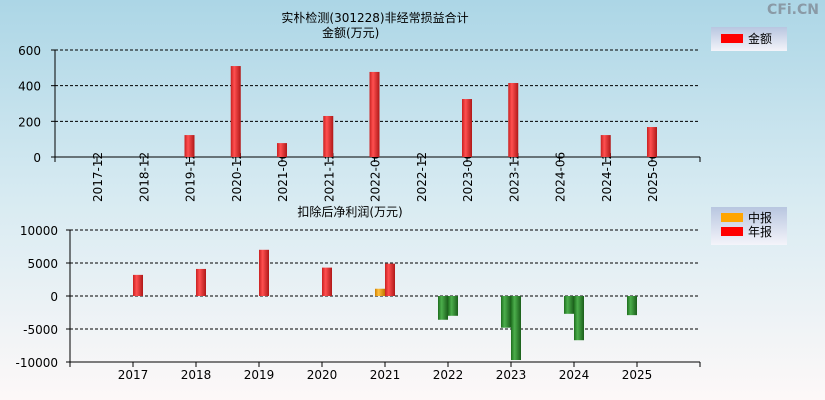 The image size is (825, 400). Describe the element at coordinates (39, 231) in the screenshot. I see `y-tick-label: 10000` at that location.